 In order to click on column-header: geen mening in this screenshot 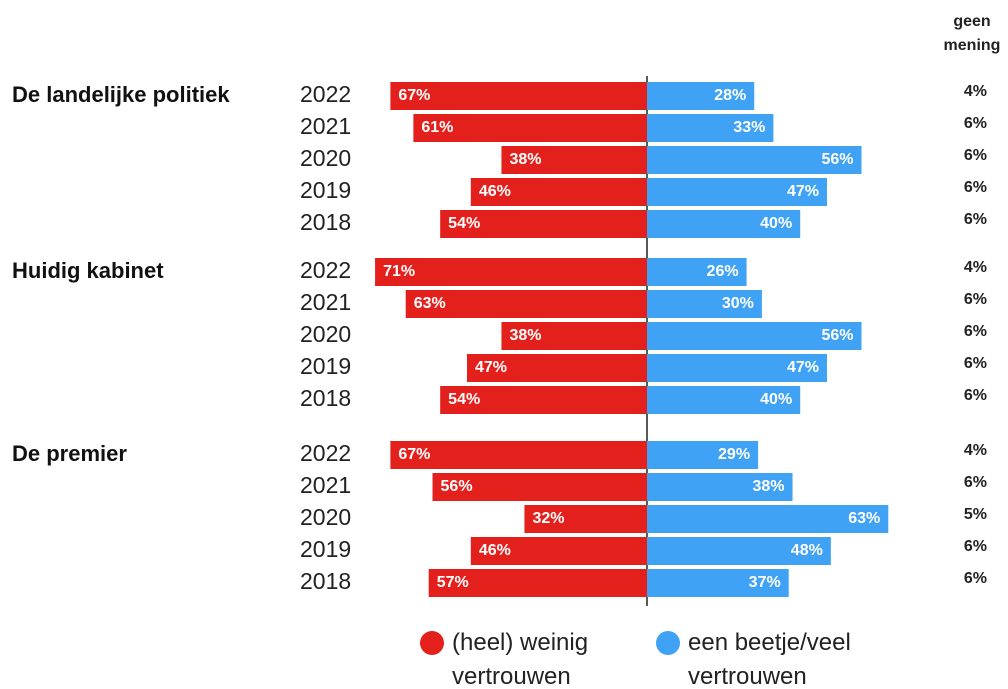, I will do `click(972, 33)`.